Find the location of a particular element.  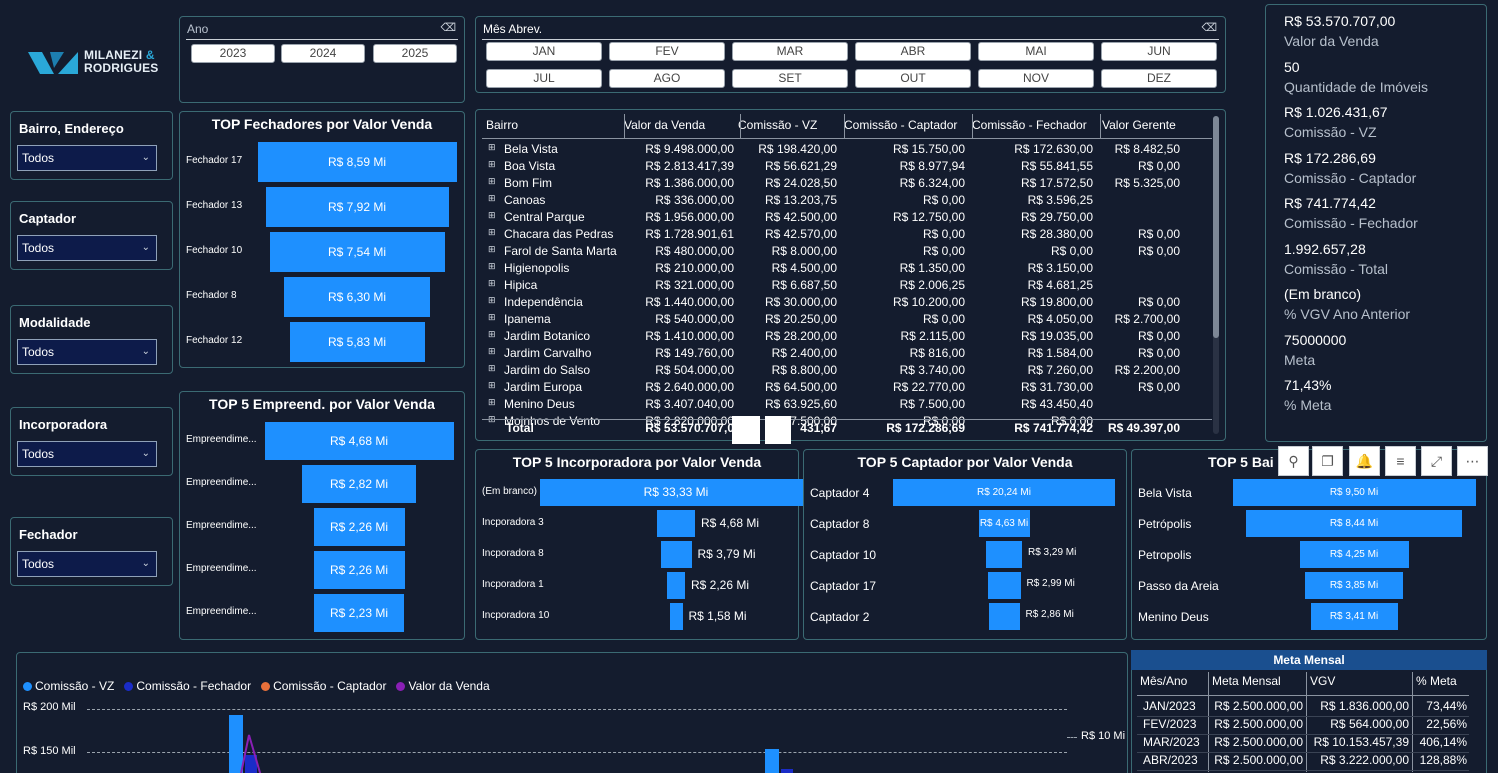

column-header: Valor da Venda is located at coordinates (665, 125).